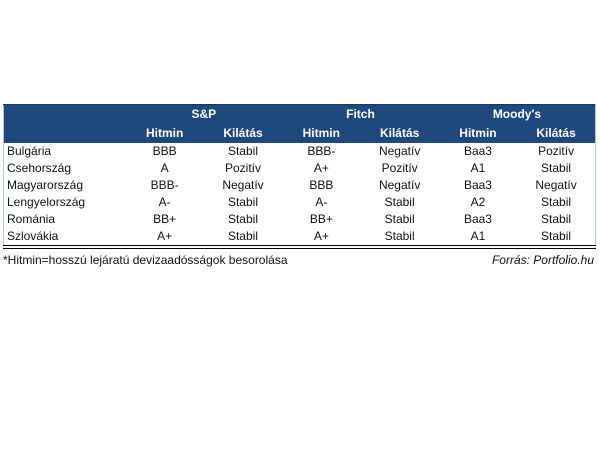 The width and height of the screenshot is (600, 450). What do you see at coordinates (542, 260) in the screenshot?
I see `source-credit: Forrás: Portfolio.hu` at bounding box center [542, 260].